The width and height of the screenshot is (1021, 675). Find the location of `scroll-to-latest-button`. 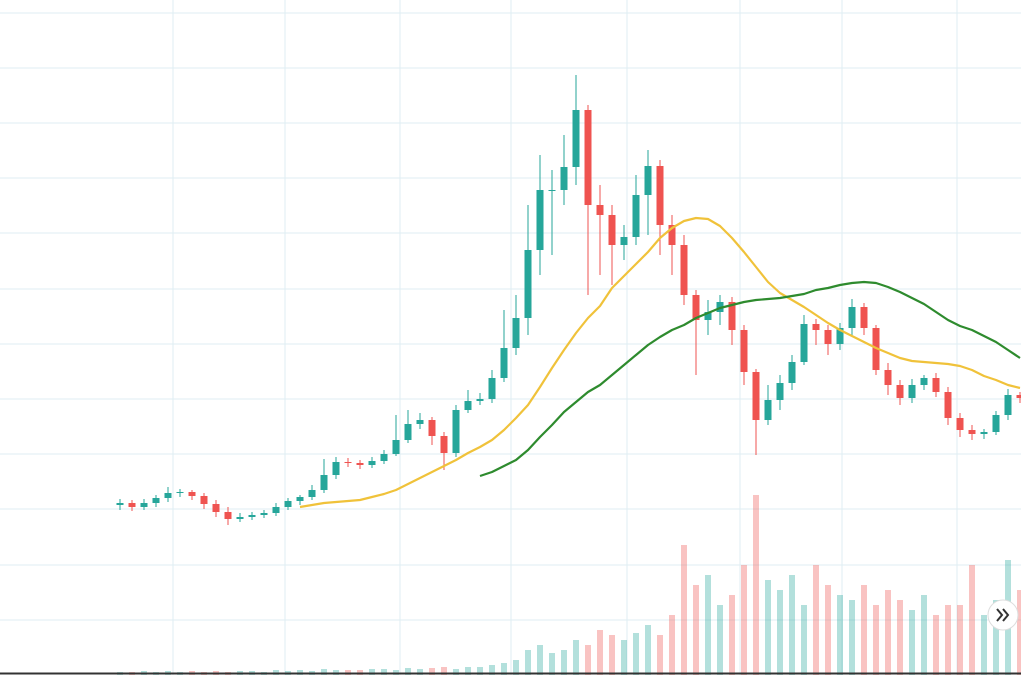

scroll-to-latest-button is located at coordinates (1003, 615).